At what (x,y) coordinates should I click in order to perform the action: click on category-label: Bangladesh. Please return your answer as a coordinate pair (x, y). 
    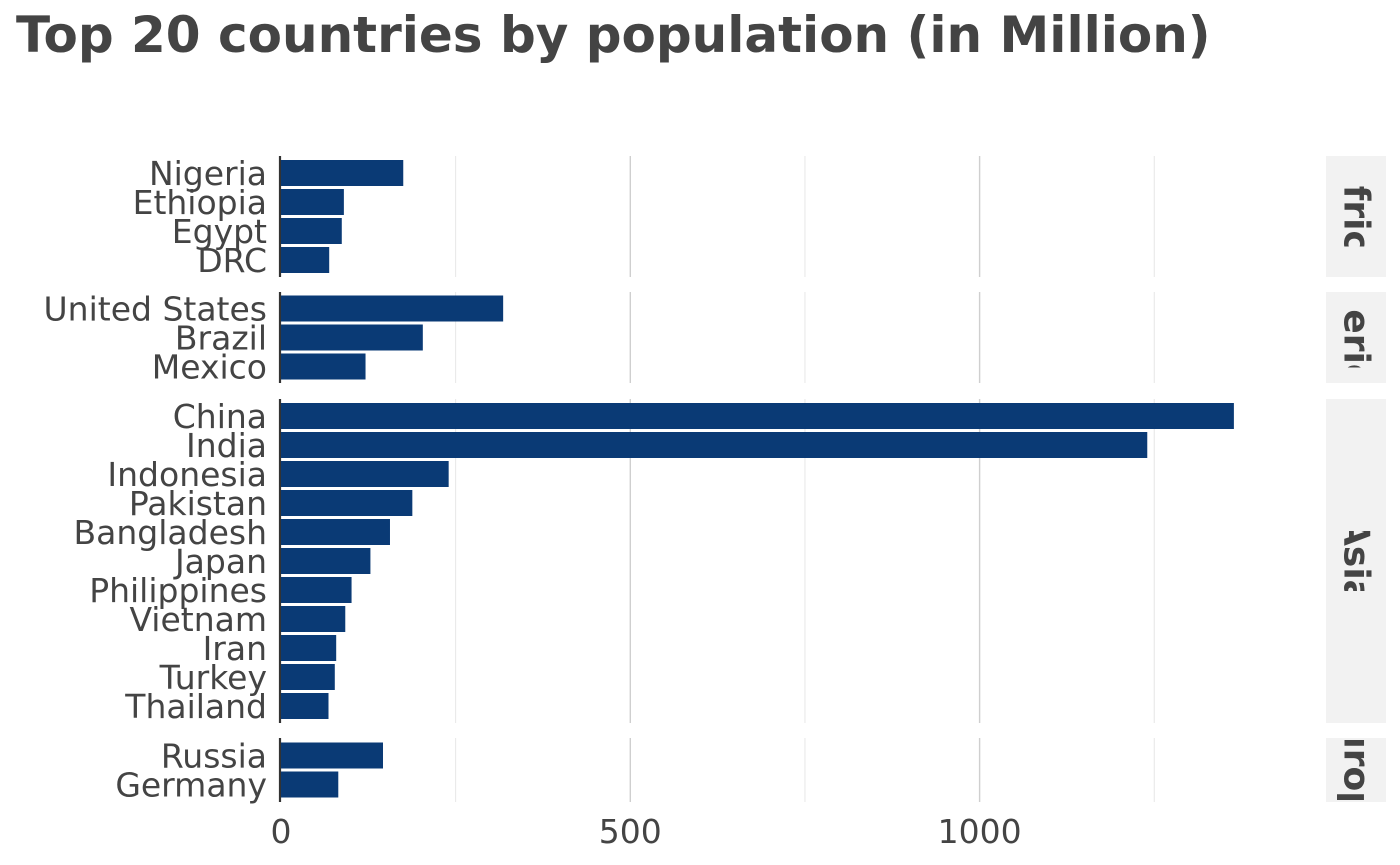
    Looking at the image, I should click on (170, 532).